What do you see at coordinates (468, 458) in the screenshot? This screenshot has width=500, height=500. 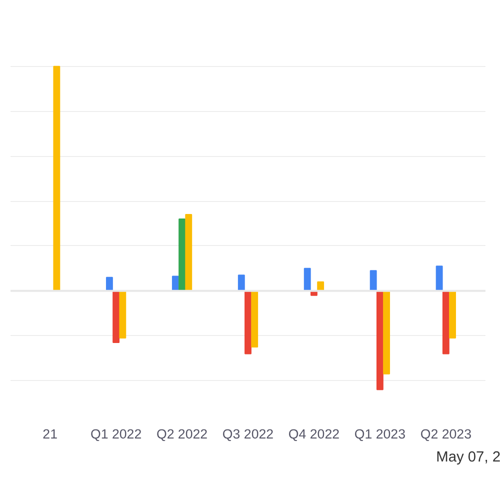 I see `text: May 07, 2` at bounding box center [468, 458].